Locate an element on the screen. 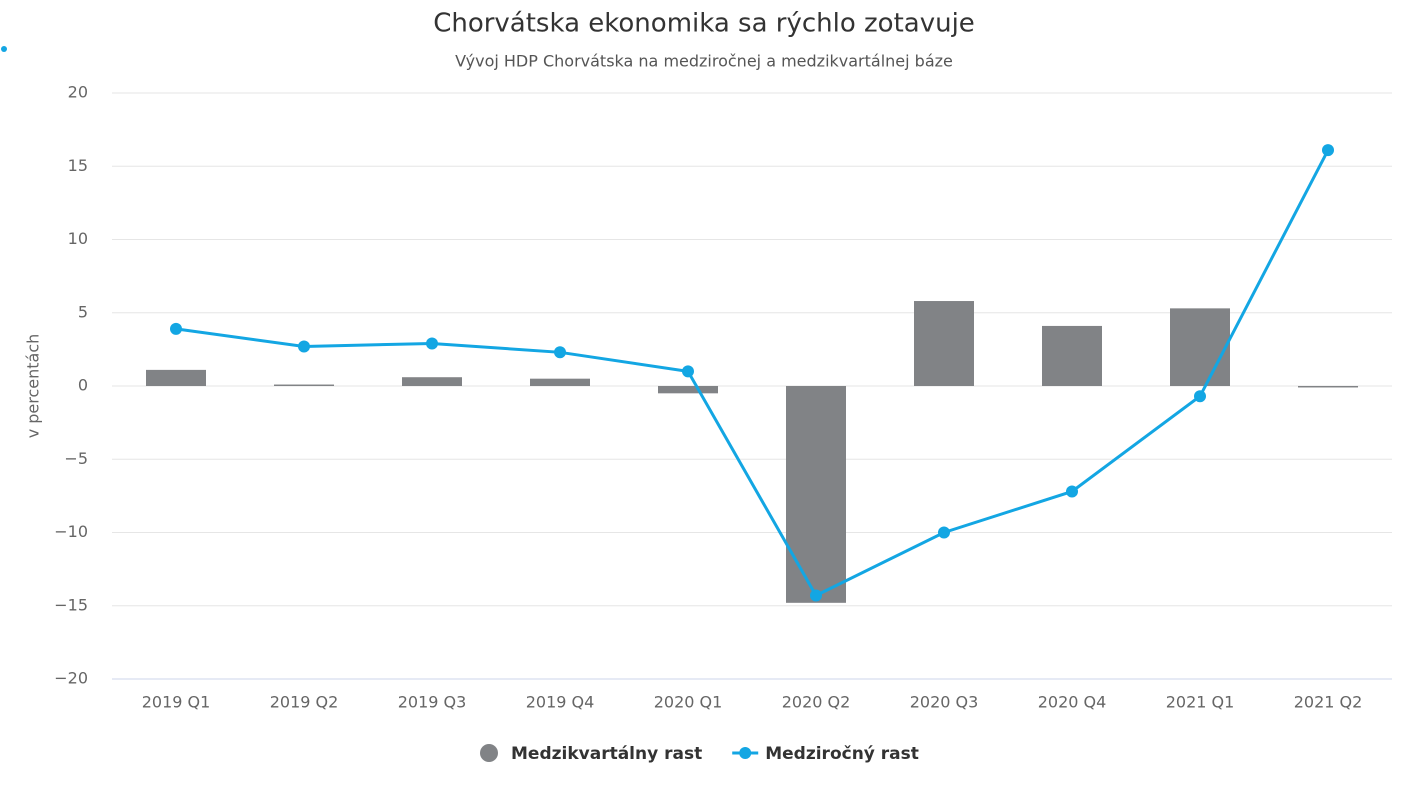 The width and height of the screenshot is (1408, 800). y-tick-label: −5 is located at coordinates (76, 458).